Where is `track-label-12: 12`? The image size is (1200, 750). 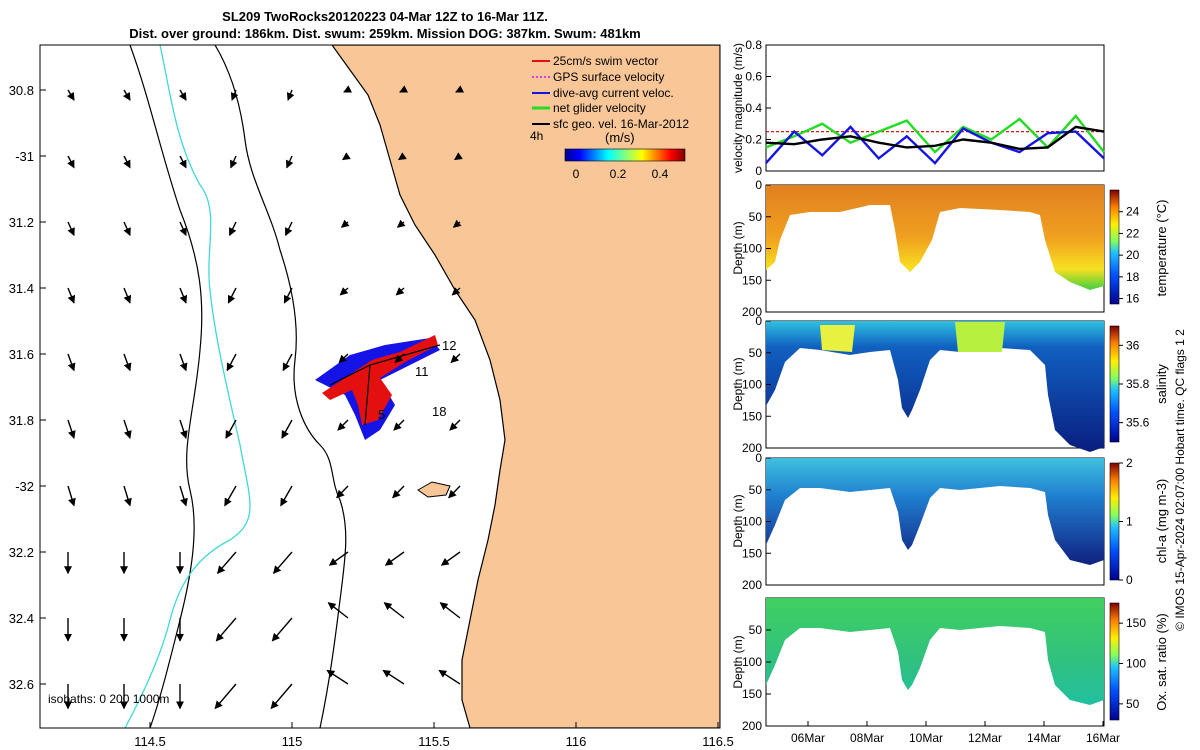 track-label-12: 12 is located at coordinates (449, 345).